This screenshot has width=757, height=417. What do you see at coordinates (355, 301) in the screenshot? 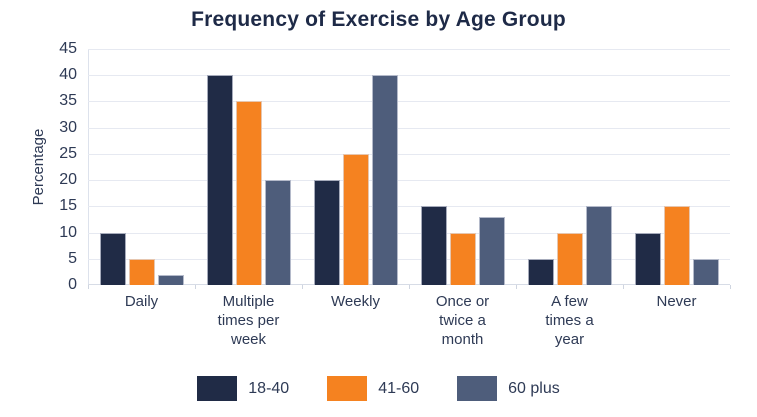
I see `x-category-label-2: Weekly` at bounding box center [355, 301].